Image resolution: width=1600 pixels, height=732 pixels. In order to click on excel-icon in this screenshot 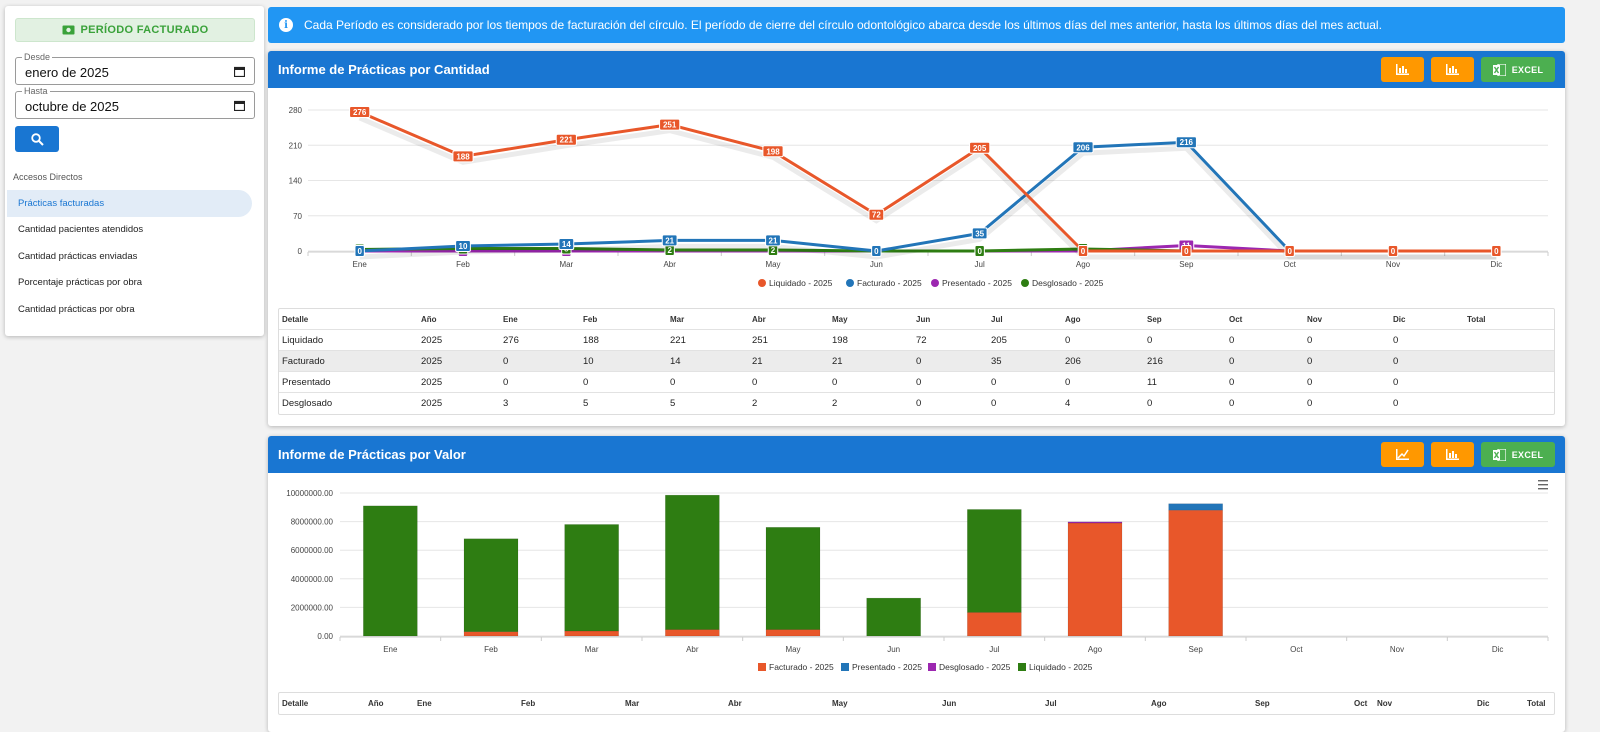, I will do `click(1499, 69)`.